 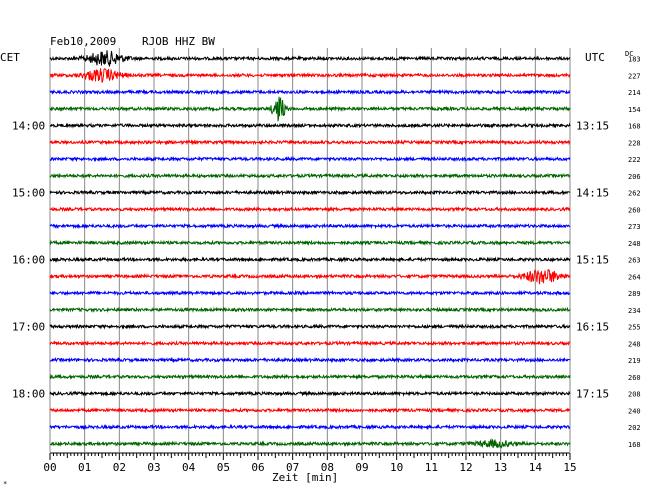 I want to click on dc-value-label: 222, so click(x=634, y=160).